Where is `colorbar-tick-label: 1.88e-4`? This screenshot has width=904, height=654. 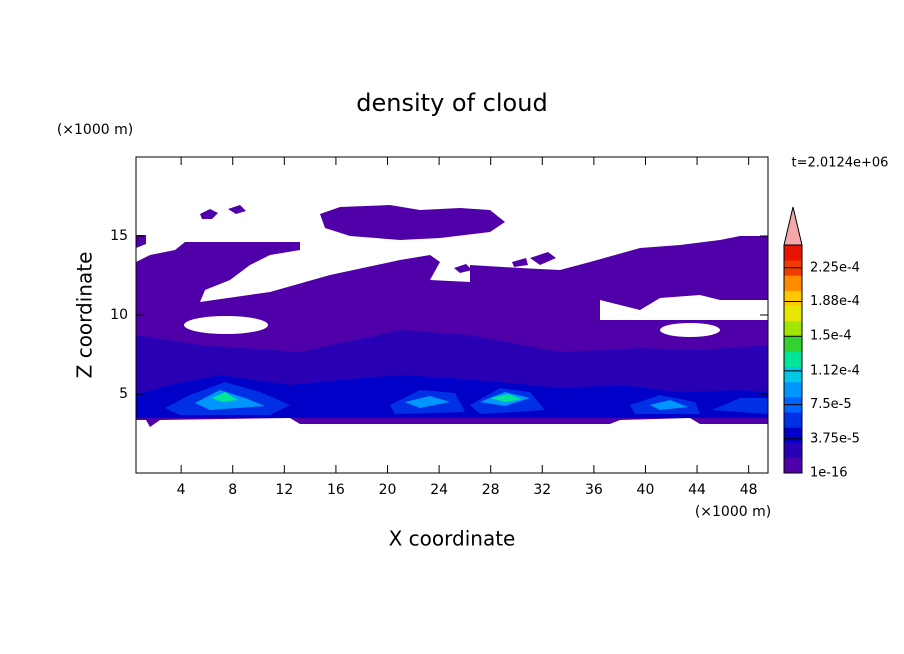
colorbar-tick-label: 1.88e-4 is located at coordinates (835, 301).